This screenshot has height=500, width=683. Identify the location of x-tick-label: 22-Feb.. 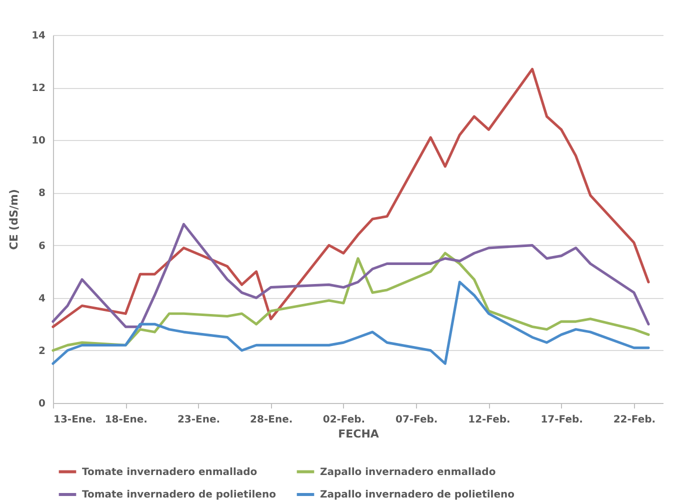
(634, 420).